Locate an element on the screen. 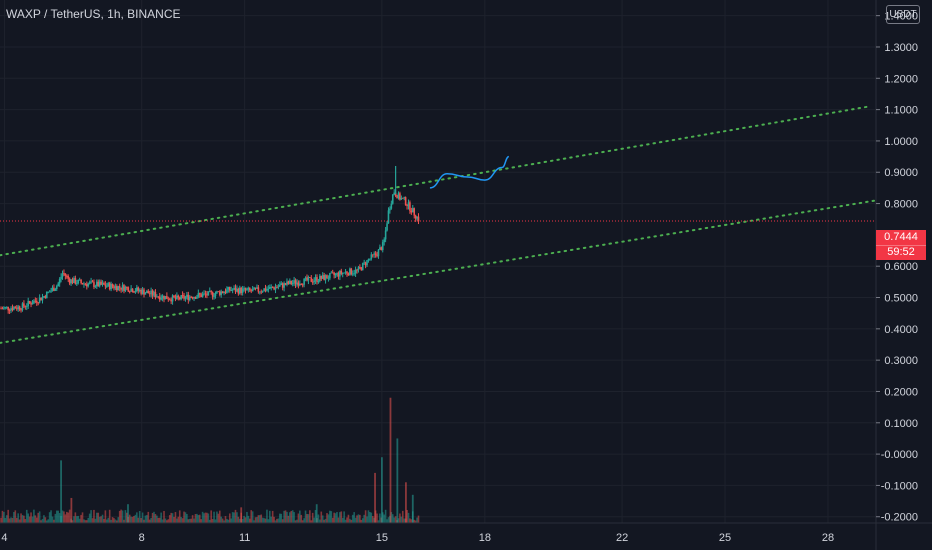  price-axis-label: 0.5000 is located at coordinates (901, 299).